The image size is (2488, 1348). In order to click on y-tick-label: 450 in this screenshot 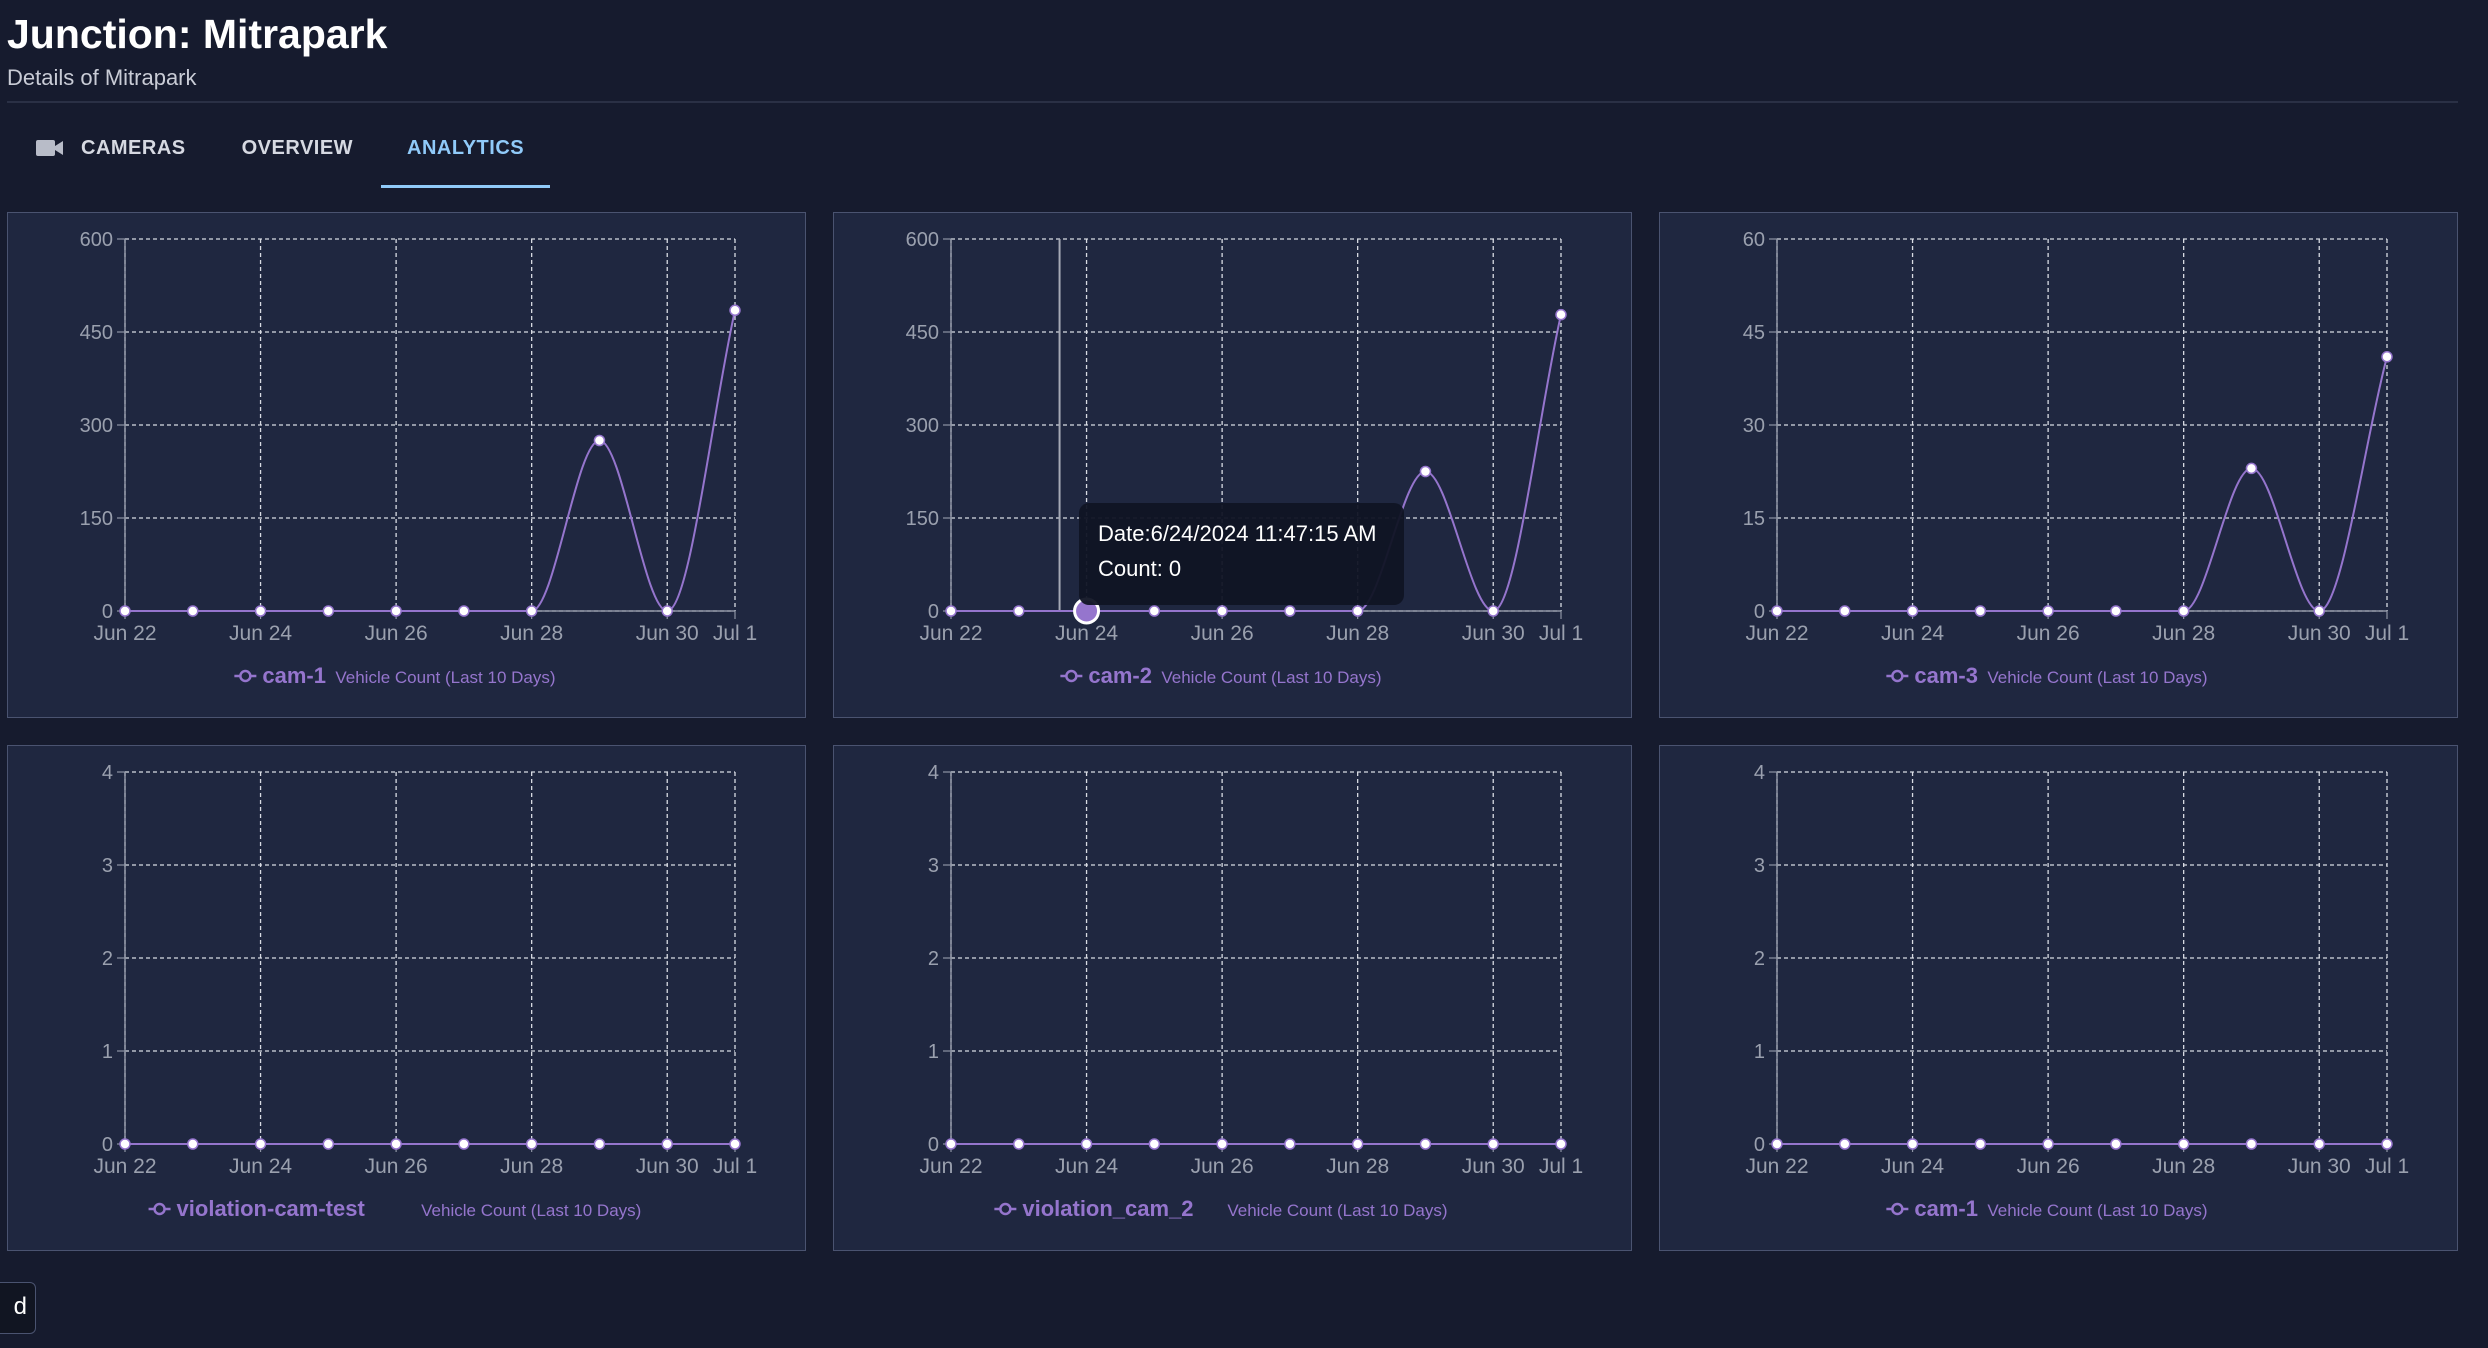, I will do `click(922, 333)`.